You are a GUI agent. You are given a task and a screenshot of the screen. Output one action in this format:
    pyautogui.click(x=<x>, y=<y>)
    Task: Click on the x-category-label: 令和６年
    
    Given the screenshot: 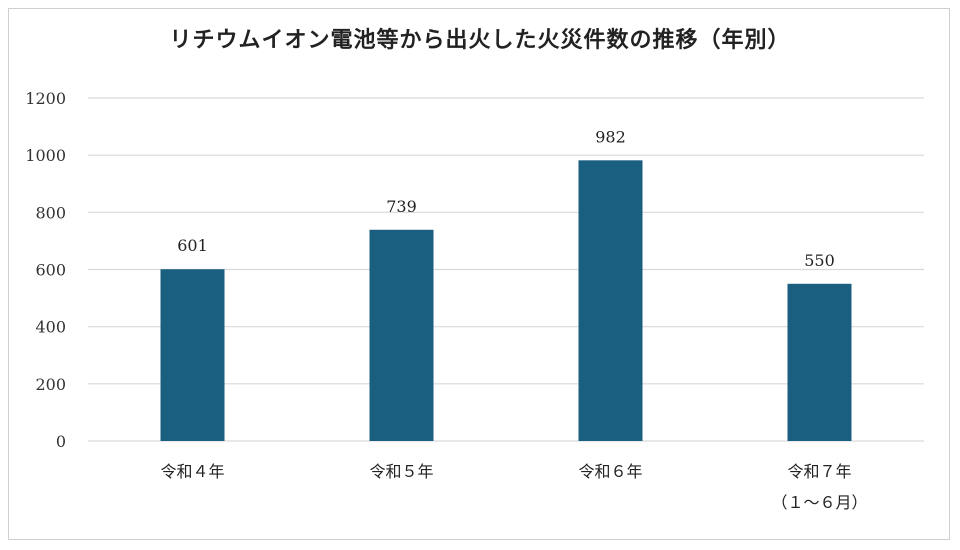 What is the action you would take?
    pyautogui.click(x=610, y=471)
    